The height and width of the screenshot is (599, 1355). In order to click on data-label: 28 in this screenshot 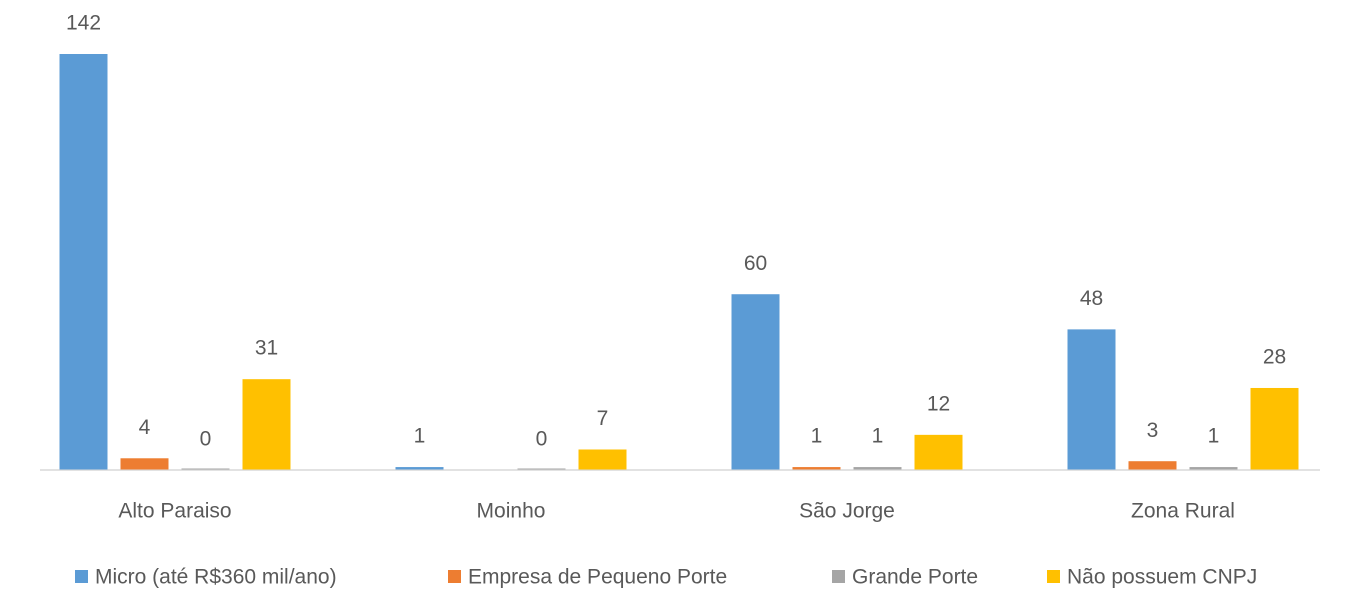, I will do `click(1274, 357)`.